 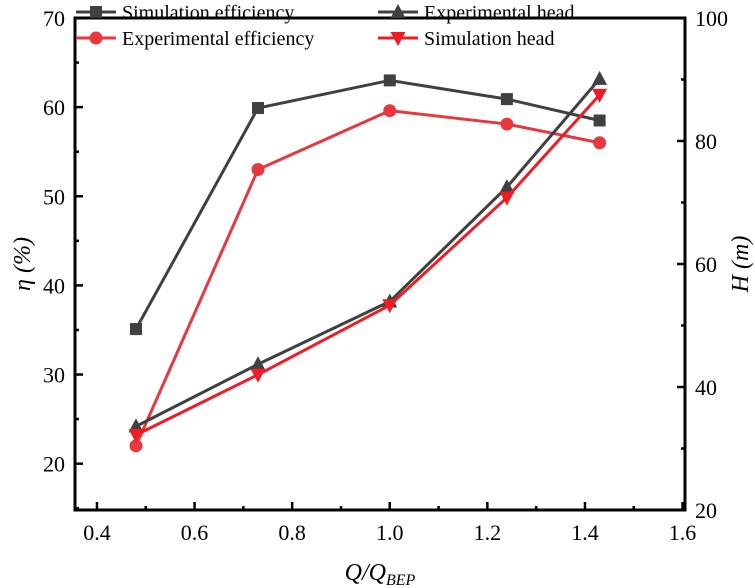 I want to click on x-tick-label: 0.4, so click(x=97, y=532).